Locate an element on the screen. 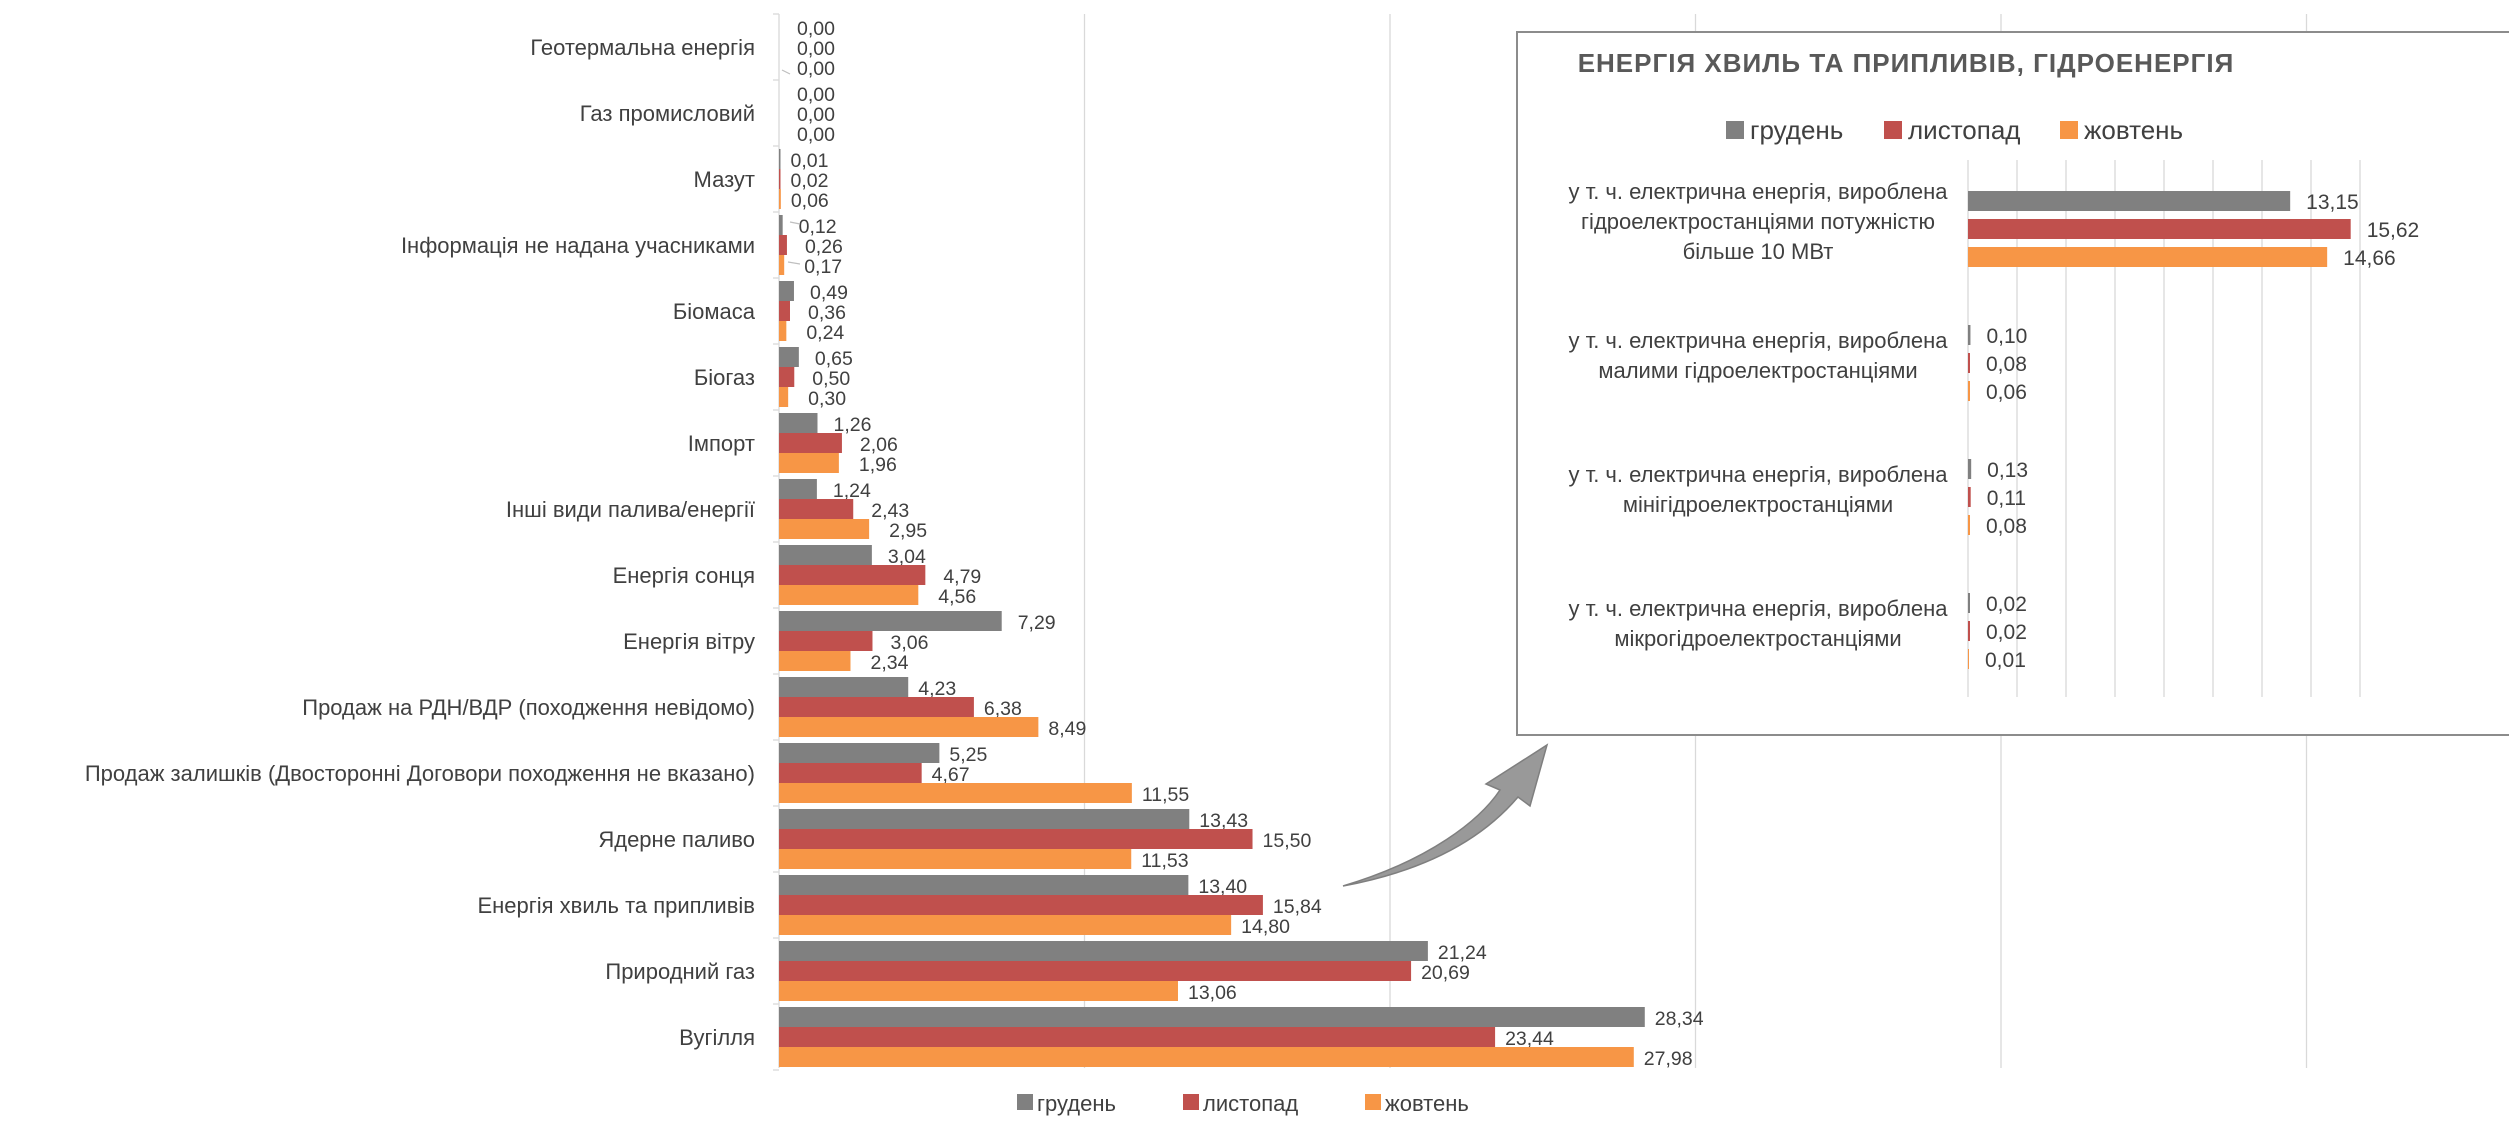 This screenshot has width=2509, height=1124. category-label: Газ промисловий is located at coordinates (667, 113).